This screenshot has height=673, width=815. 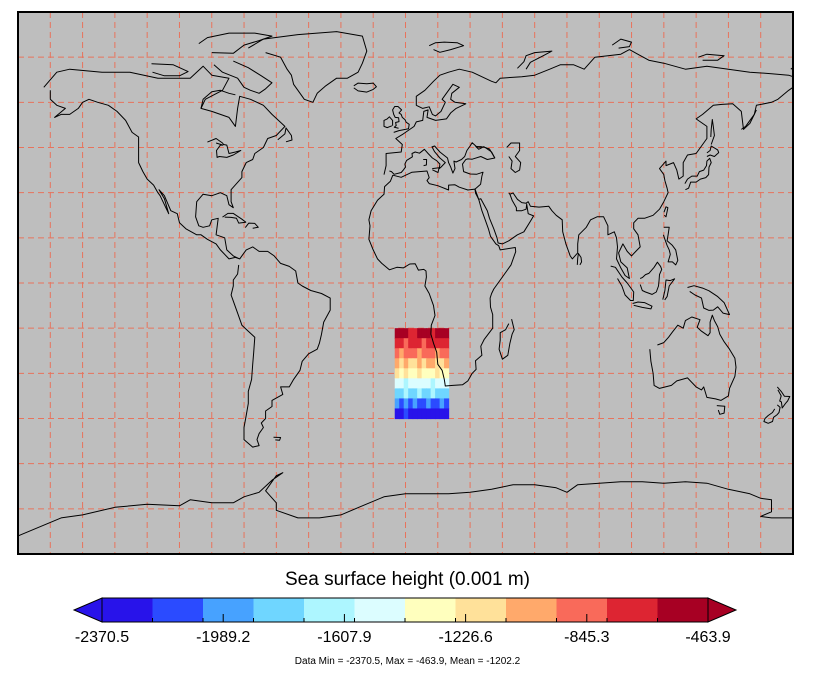 I want to click on sicily-coast, so click(x=436, y=170).